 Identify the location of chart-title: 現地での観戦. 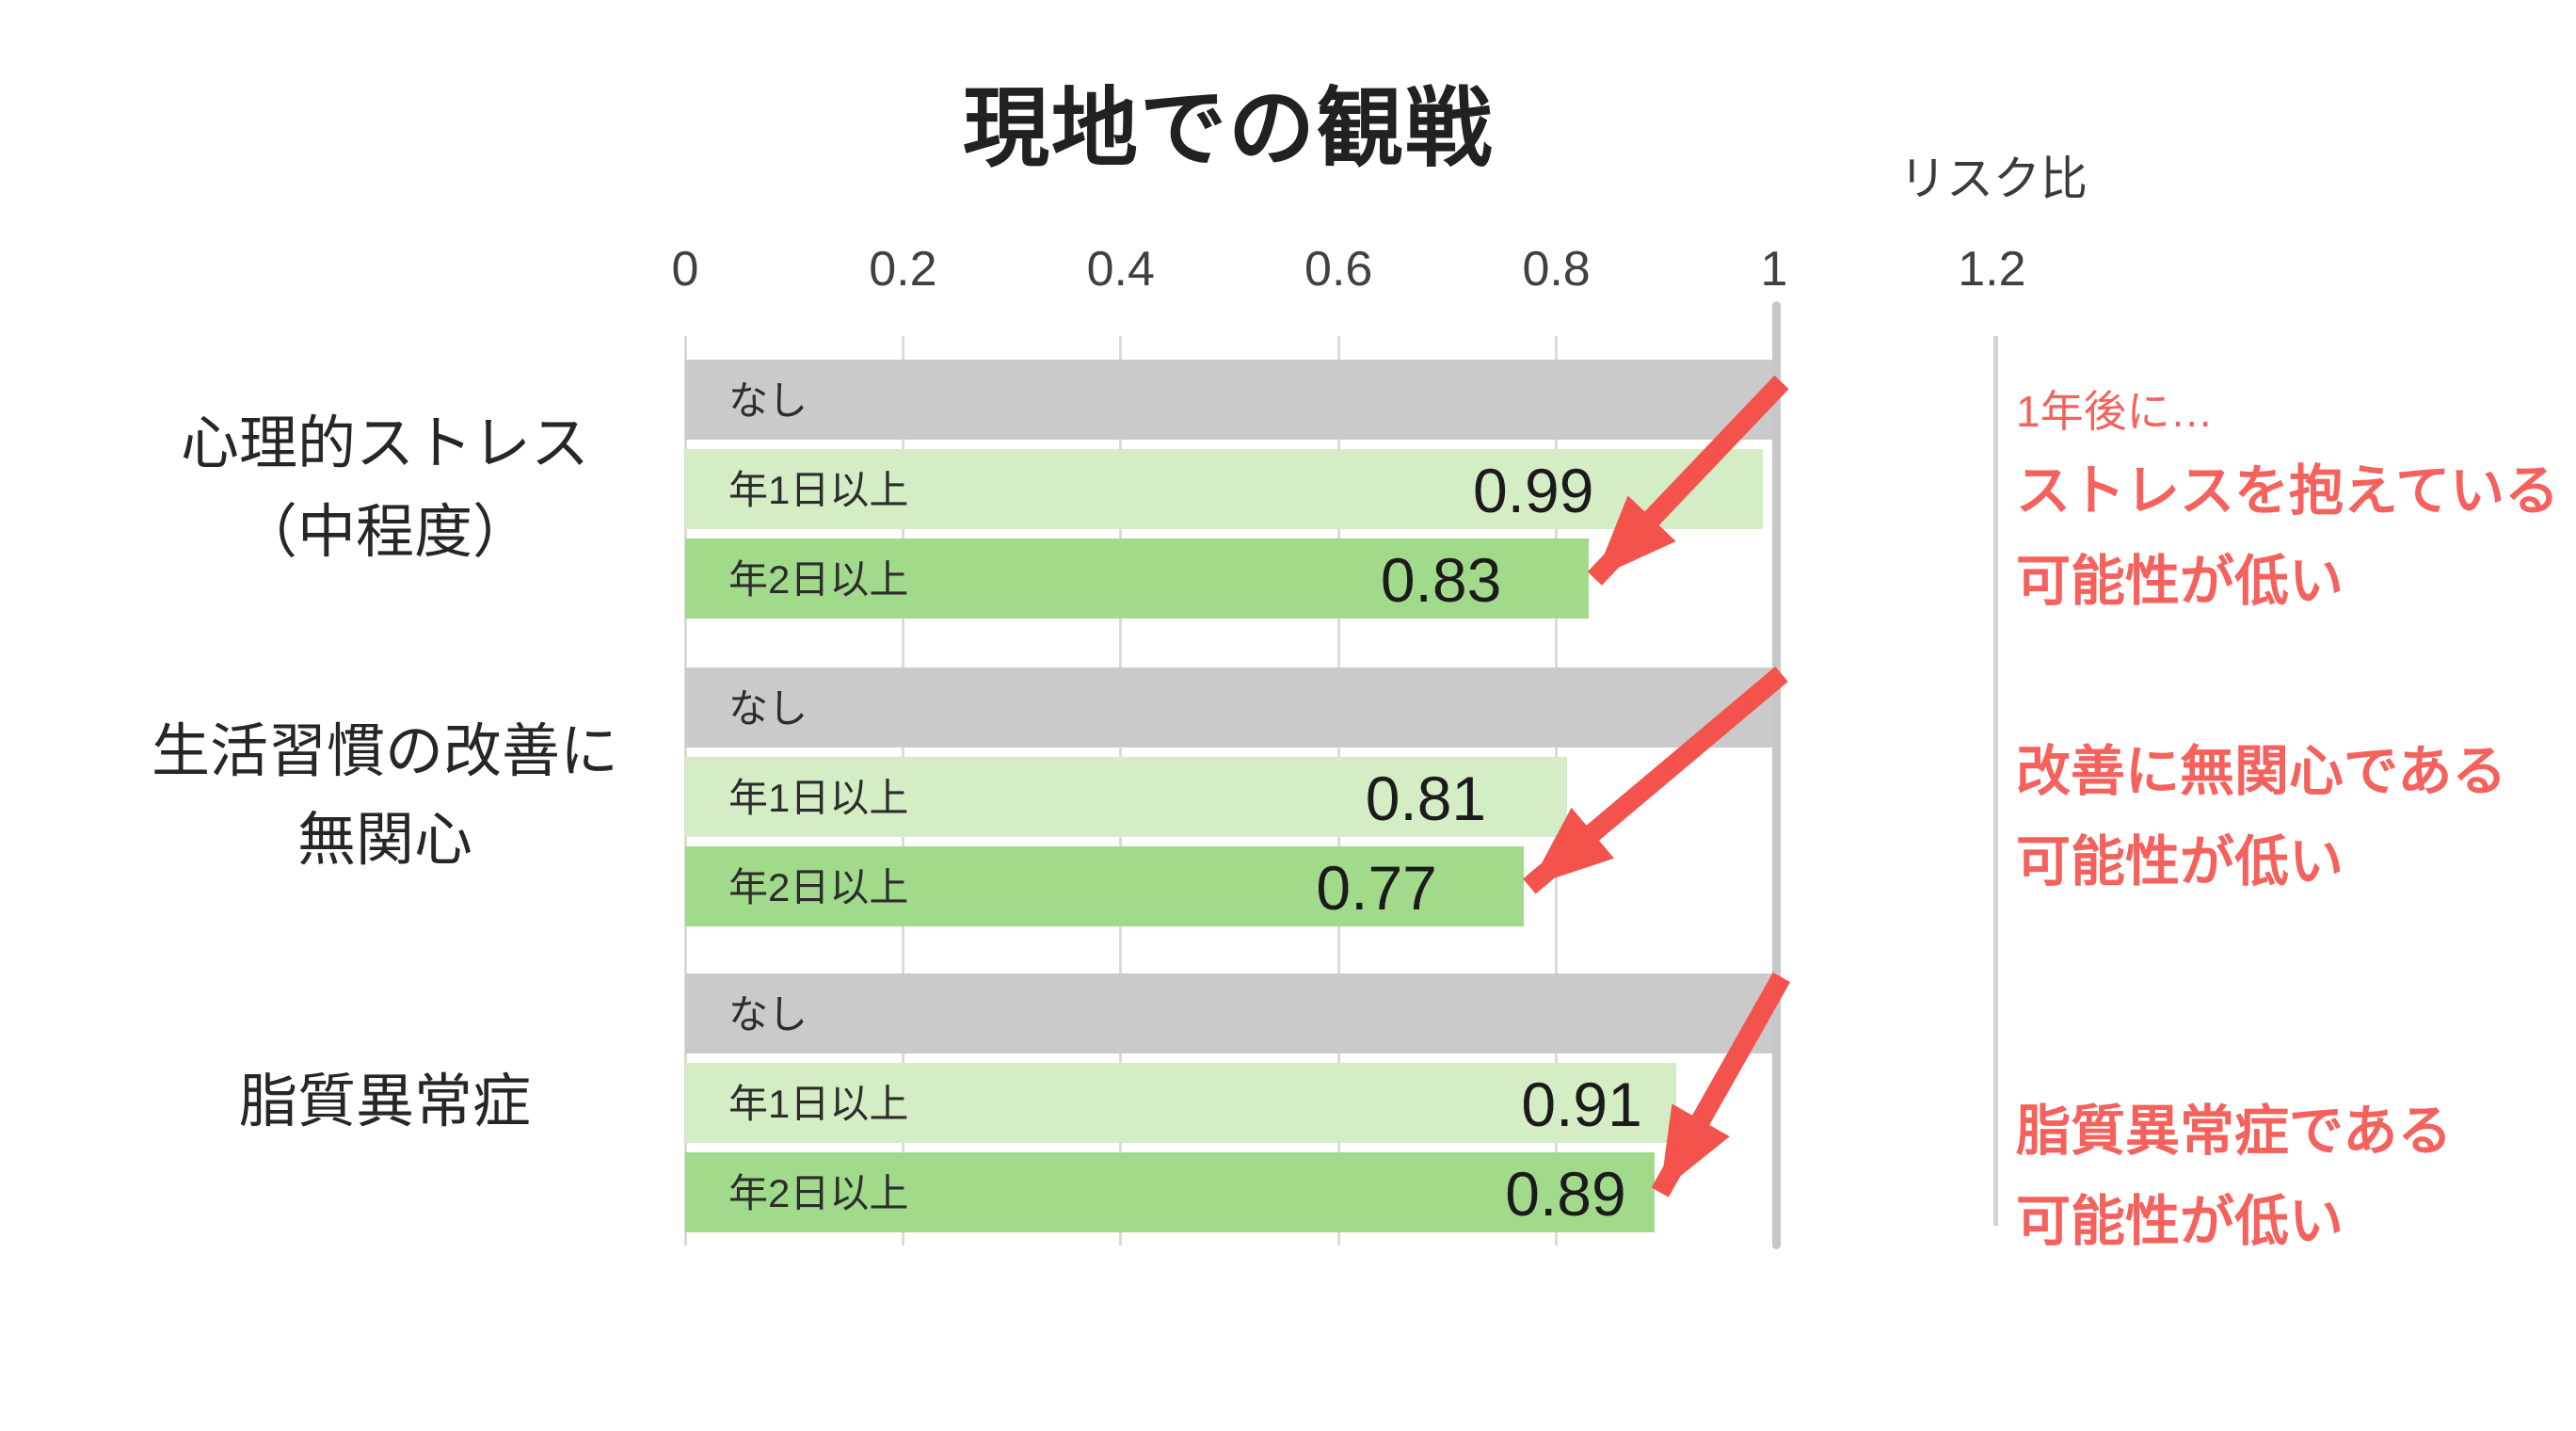
(1228, 129).